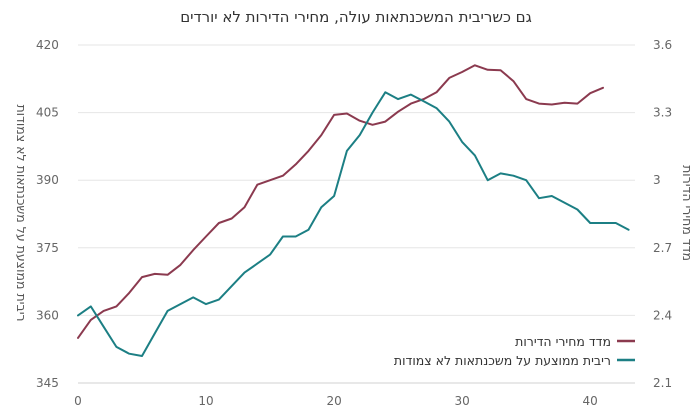 The image size is (700, 417). Describe the element at coordinates (687, 213) in the screenshot. I see `right-axis-title: מדד מחירי הדירות` at that location.